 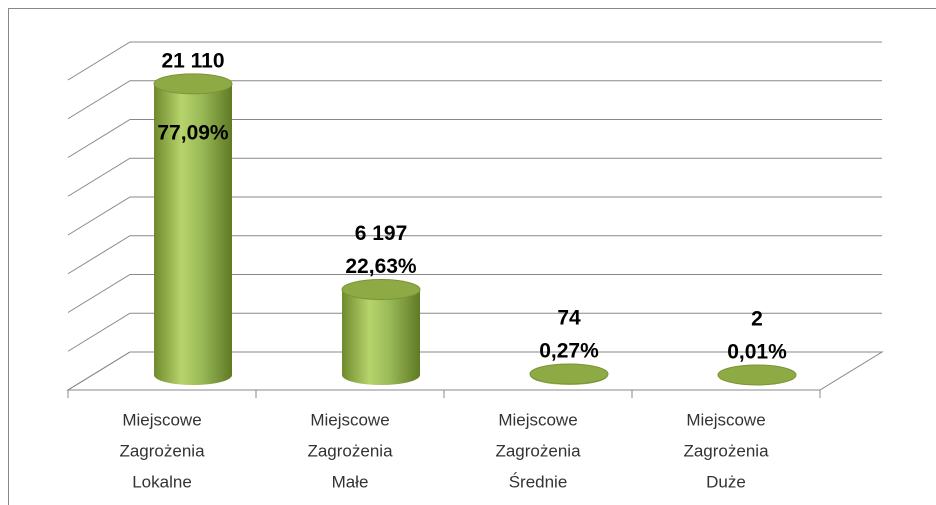 I want to click on percent-label: 22,63%, so click(x=381, y=266).